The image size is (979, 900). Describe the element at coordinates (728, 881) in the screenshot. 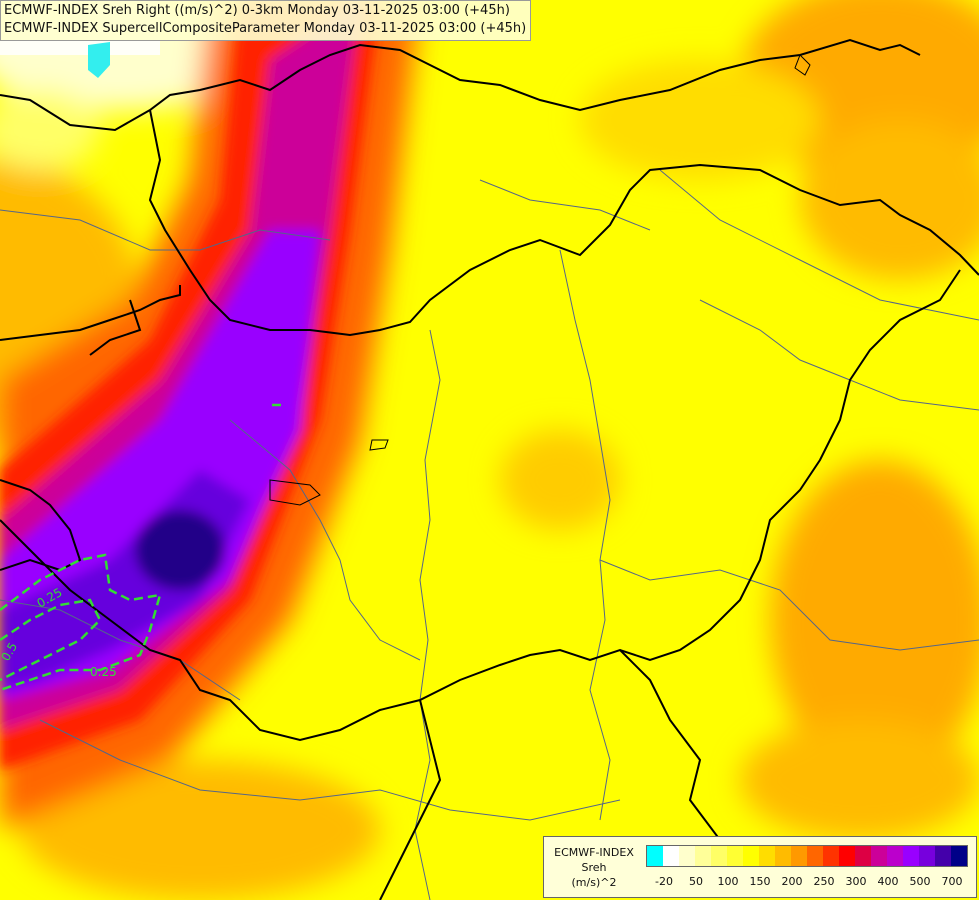

I see `legend-tick-label: 100` at that location.